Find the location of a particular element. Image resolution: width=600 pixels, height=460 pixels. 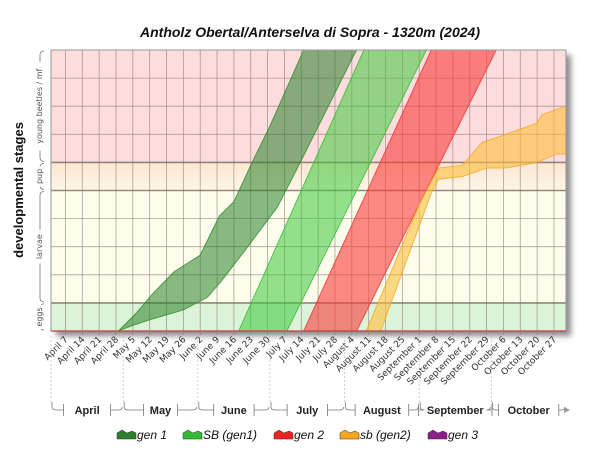

stage-label-larvae: larvae is located at coordinates (39, 246).